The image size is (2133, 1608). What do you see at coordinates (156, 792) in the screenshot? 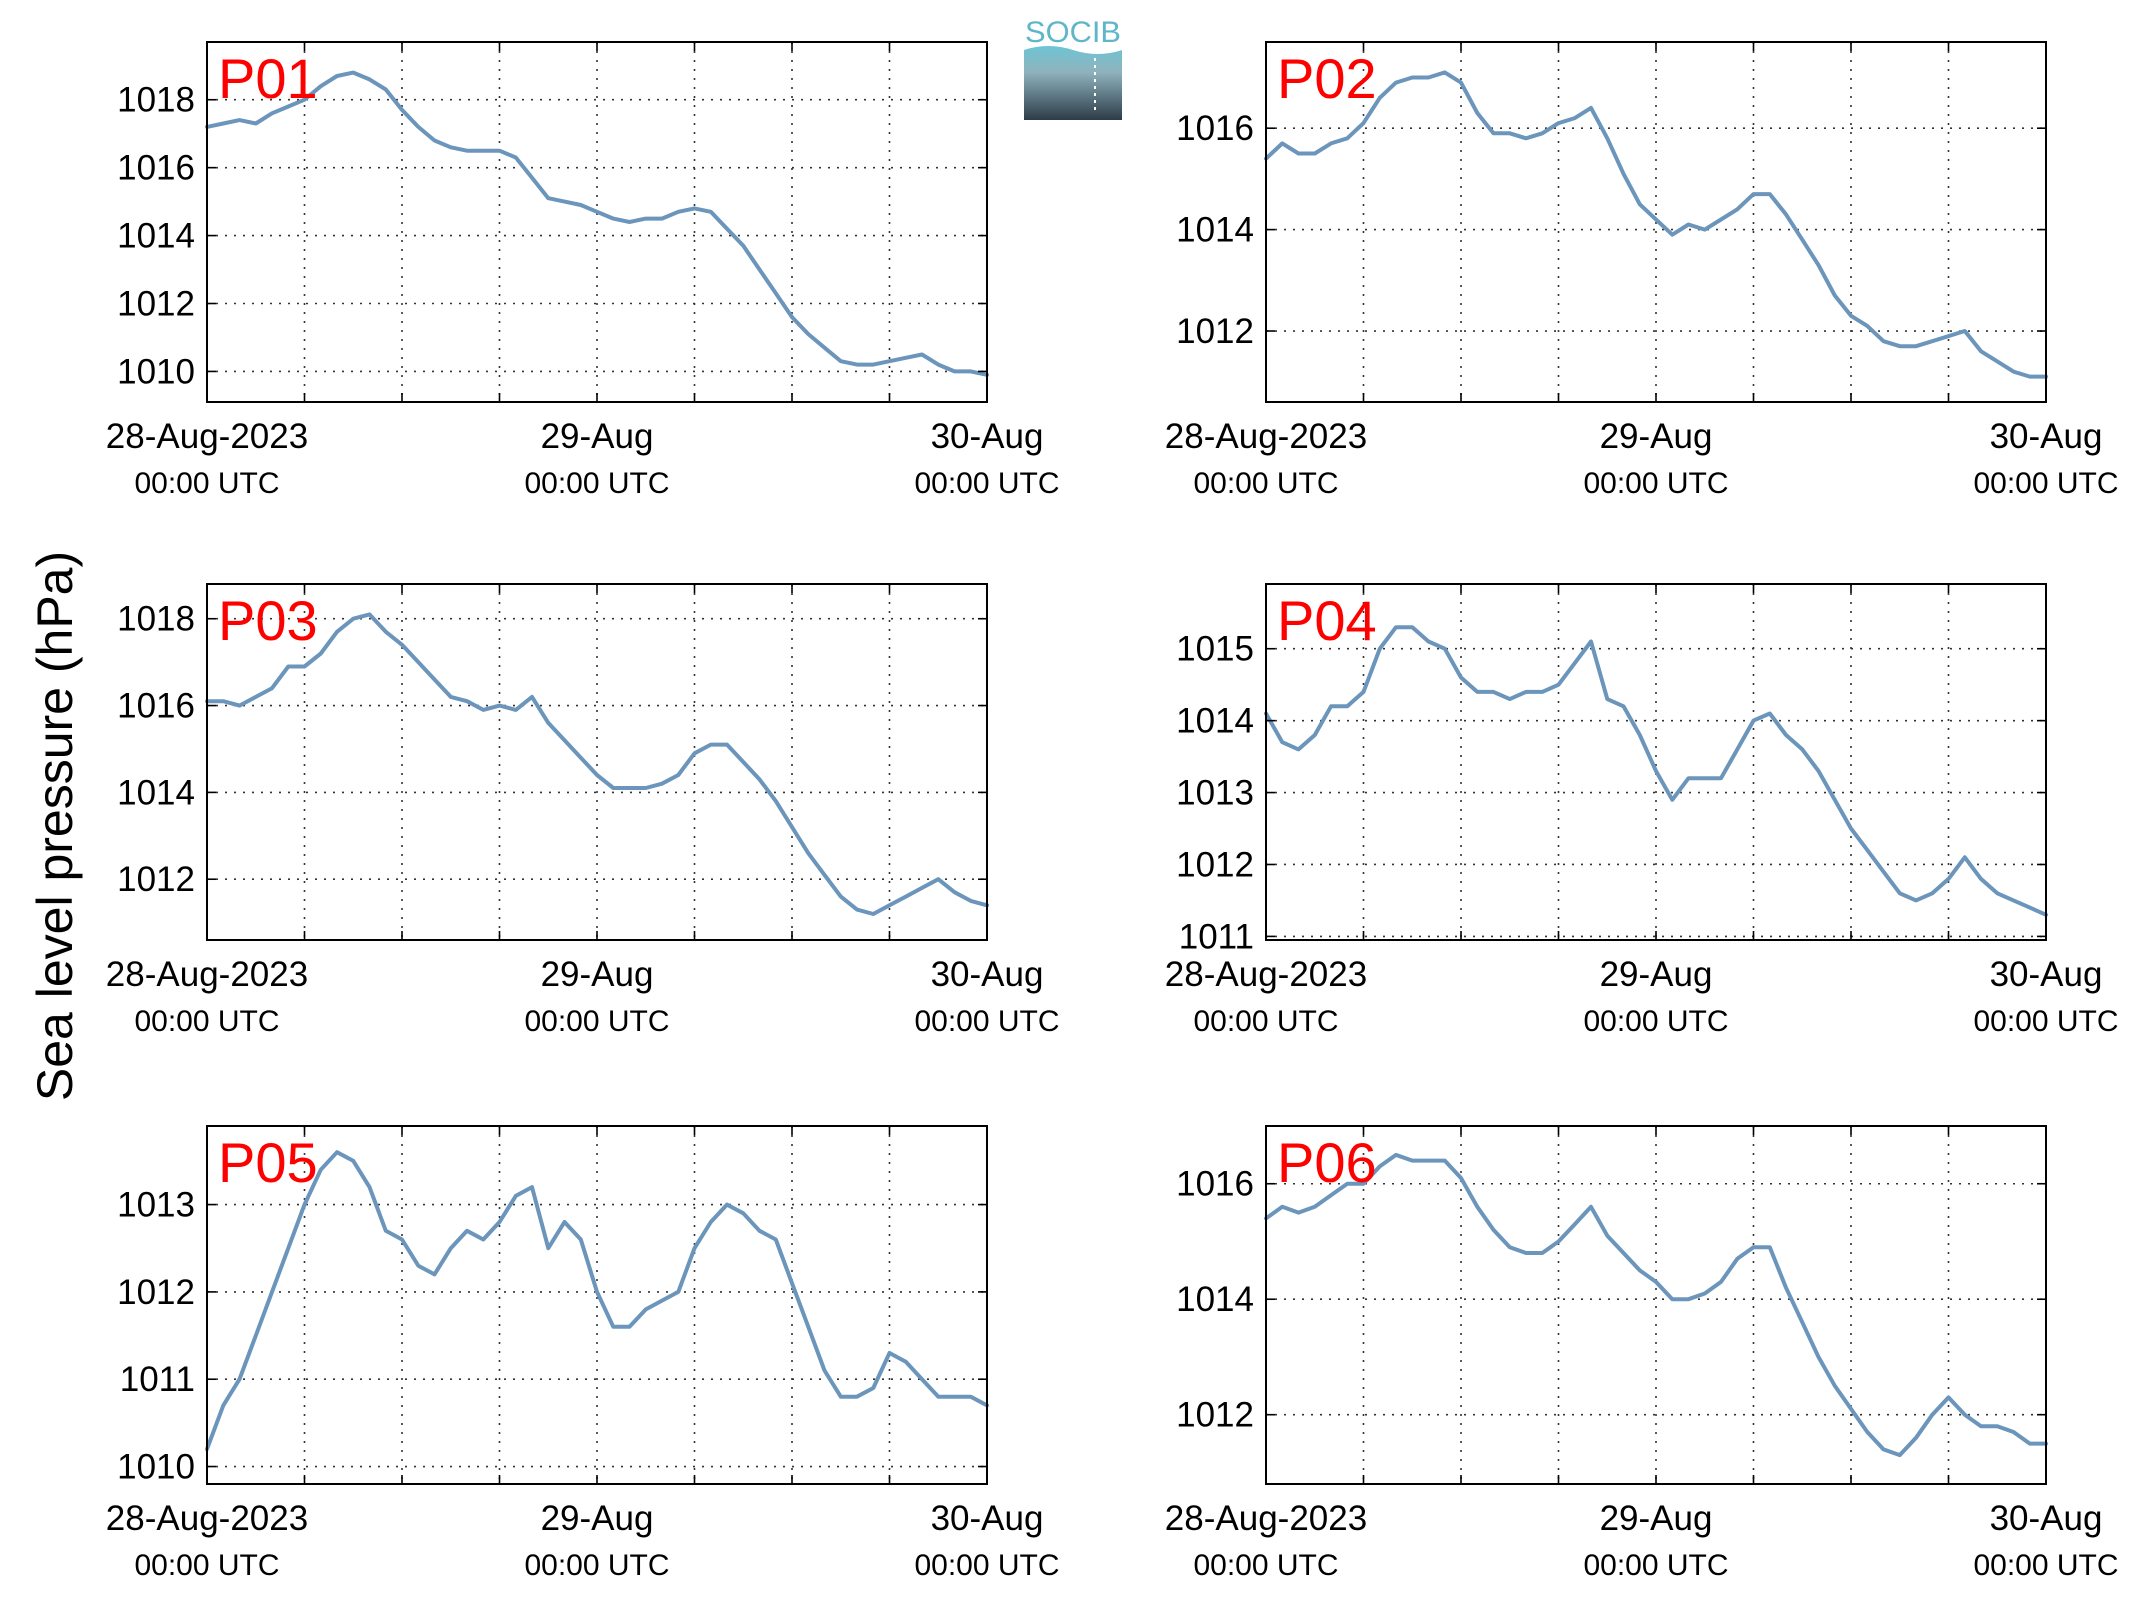
I see `y-tick-label: 1014` at bounding box center [156, 792].